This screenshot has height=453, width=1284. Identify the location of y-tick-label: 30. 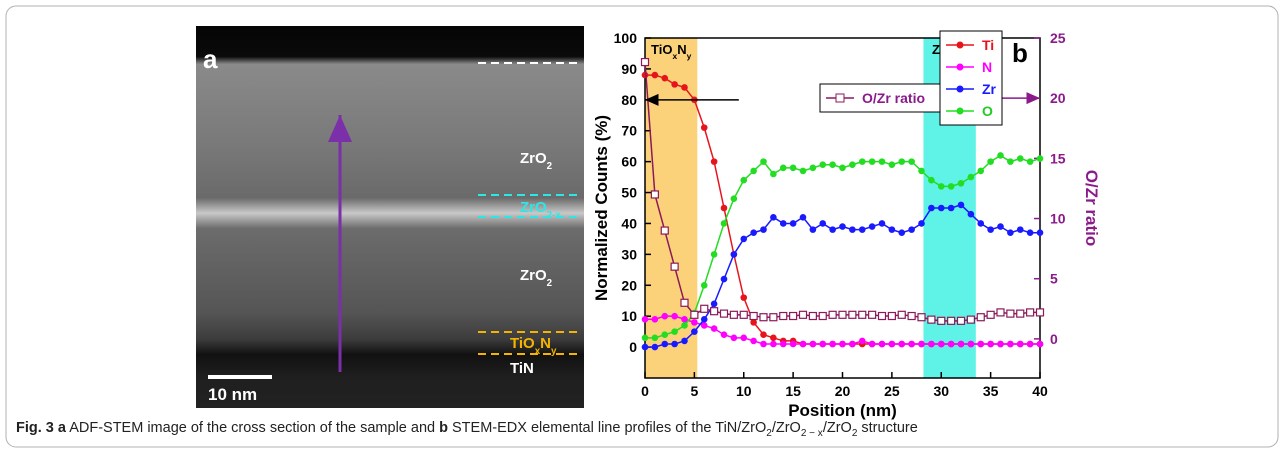
(629, 254).